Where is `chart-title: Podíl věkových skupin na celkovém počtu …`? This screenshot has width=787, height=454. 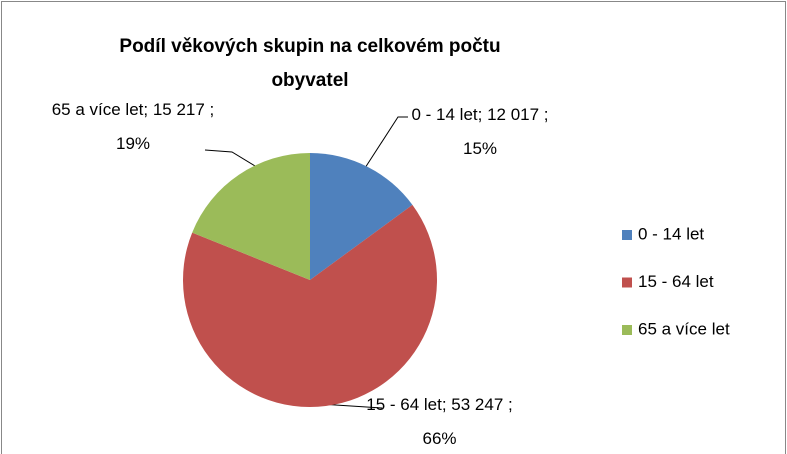
chart-title: Podíl věkových skupin na celkovém počtu … is located at coordinates (310, 63).